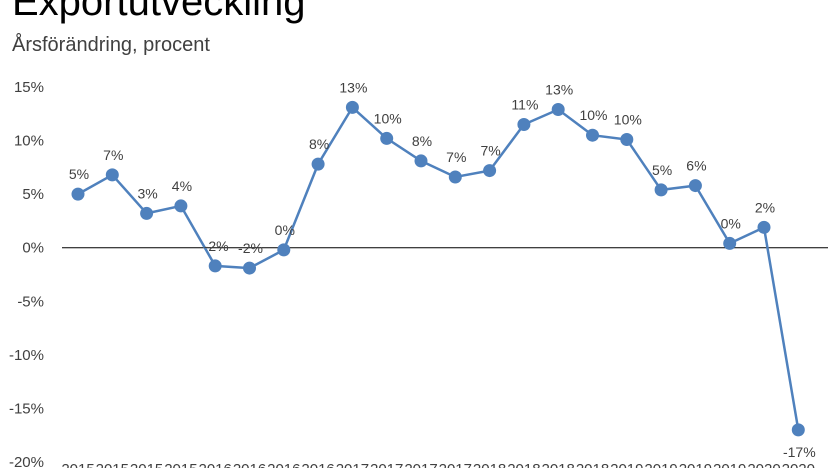 This screenshot has height=468, width=828. I want to click on data-label: 3%, so click(147, 193).